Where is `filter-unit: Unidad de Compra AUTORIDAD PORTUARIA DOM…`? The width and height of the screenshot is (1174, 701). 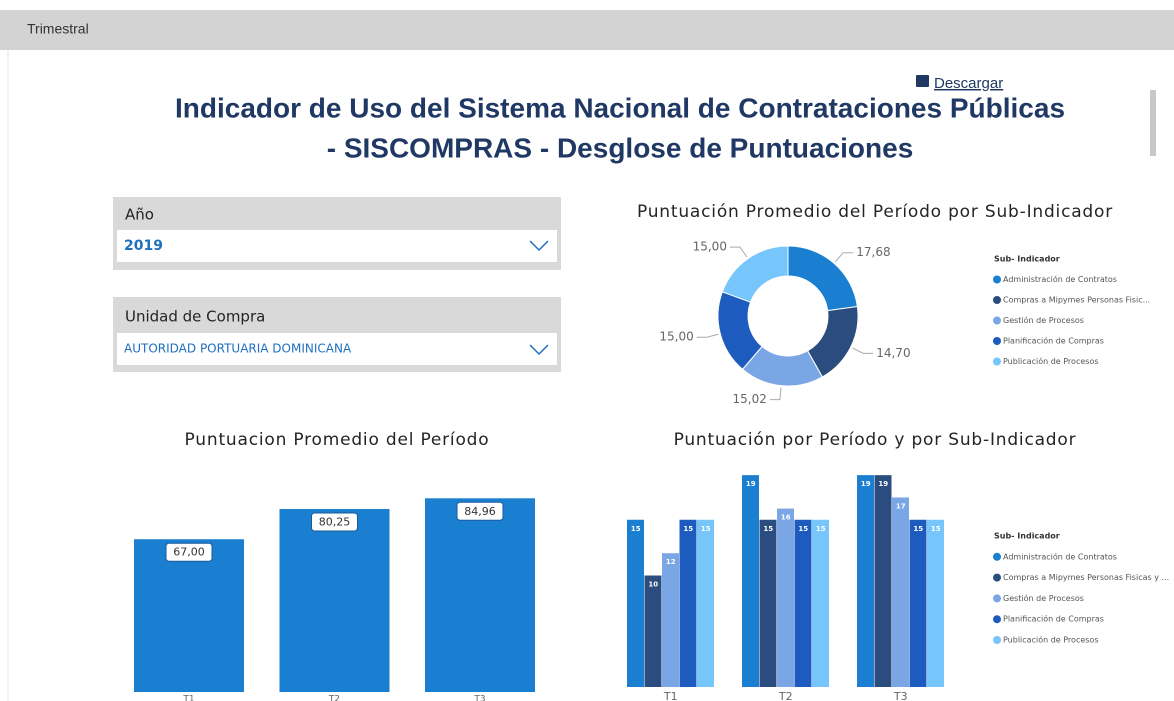 filter-unit: Unidad de Compra AUTORIDAD PORTUARIA DOM… is located at coordinates (337, 334).